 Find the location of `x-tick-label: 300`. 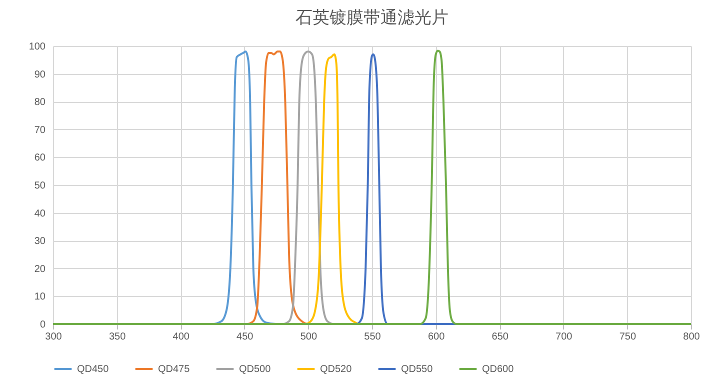

x-tick-label: 300 is located at coordinates (53, 337).